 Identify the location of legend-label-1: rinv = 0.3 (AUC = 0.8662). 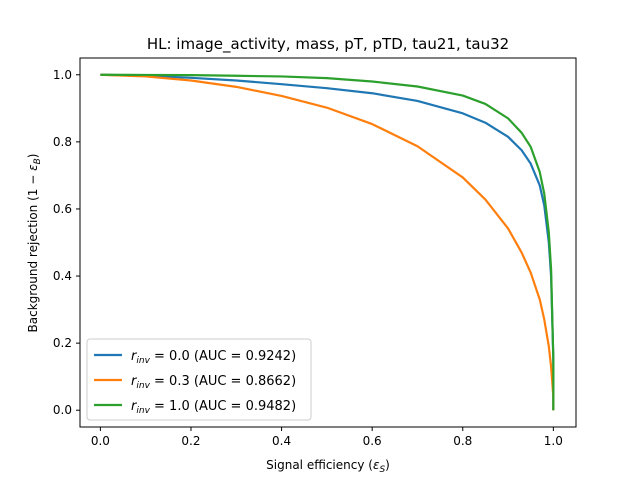
(213, 382).